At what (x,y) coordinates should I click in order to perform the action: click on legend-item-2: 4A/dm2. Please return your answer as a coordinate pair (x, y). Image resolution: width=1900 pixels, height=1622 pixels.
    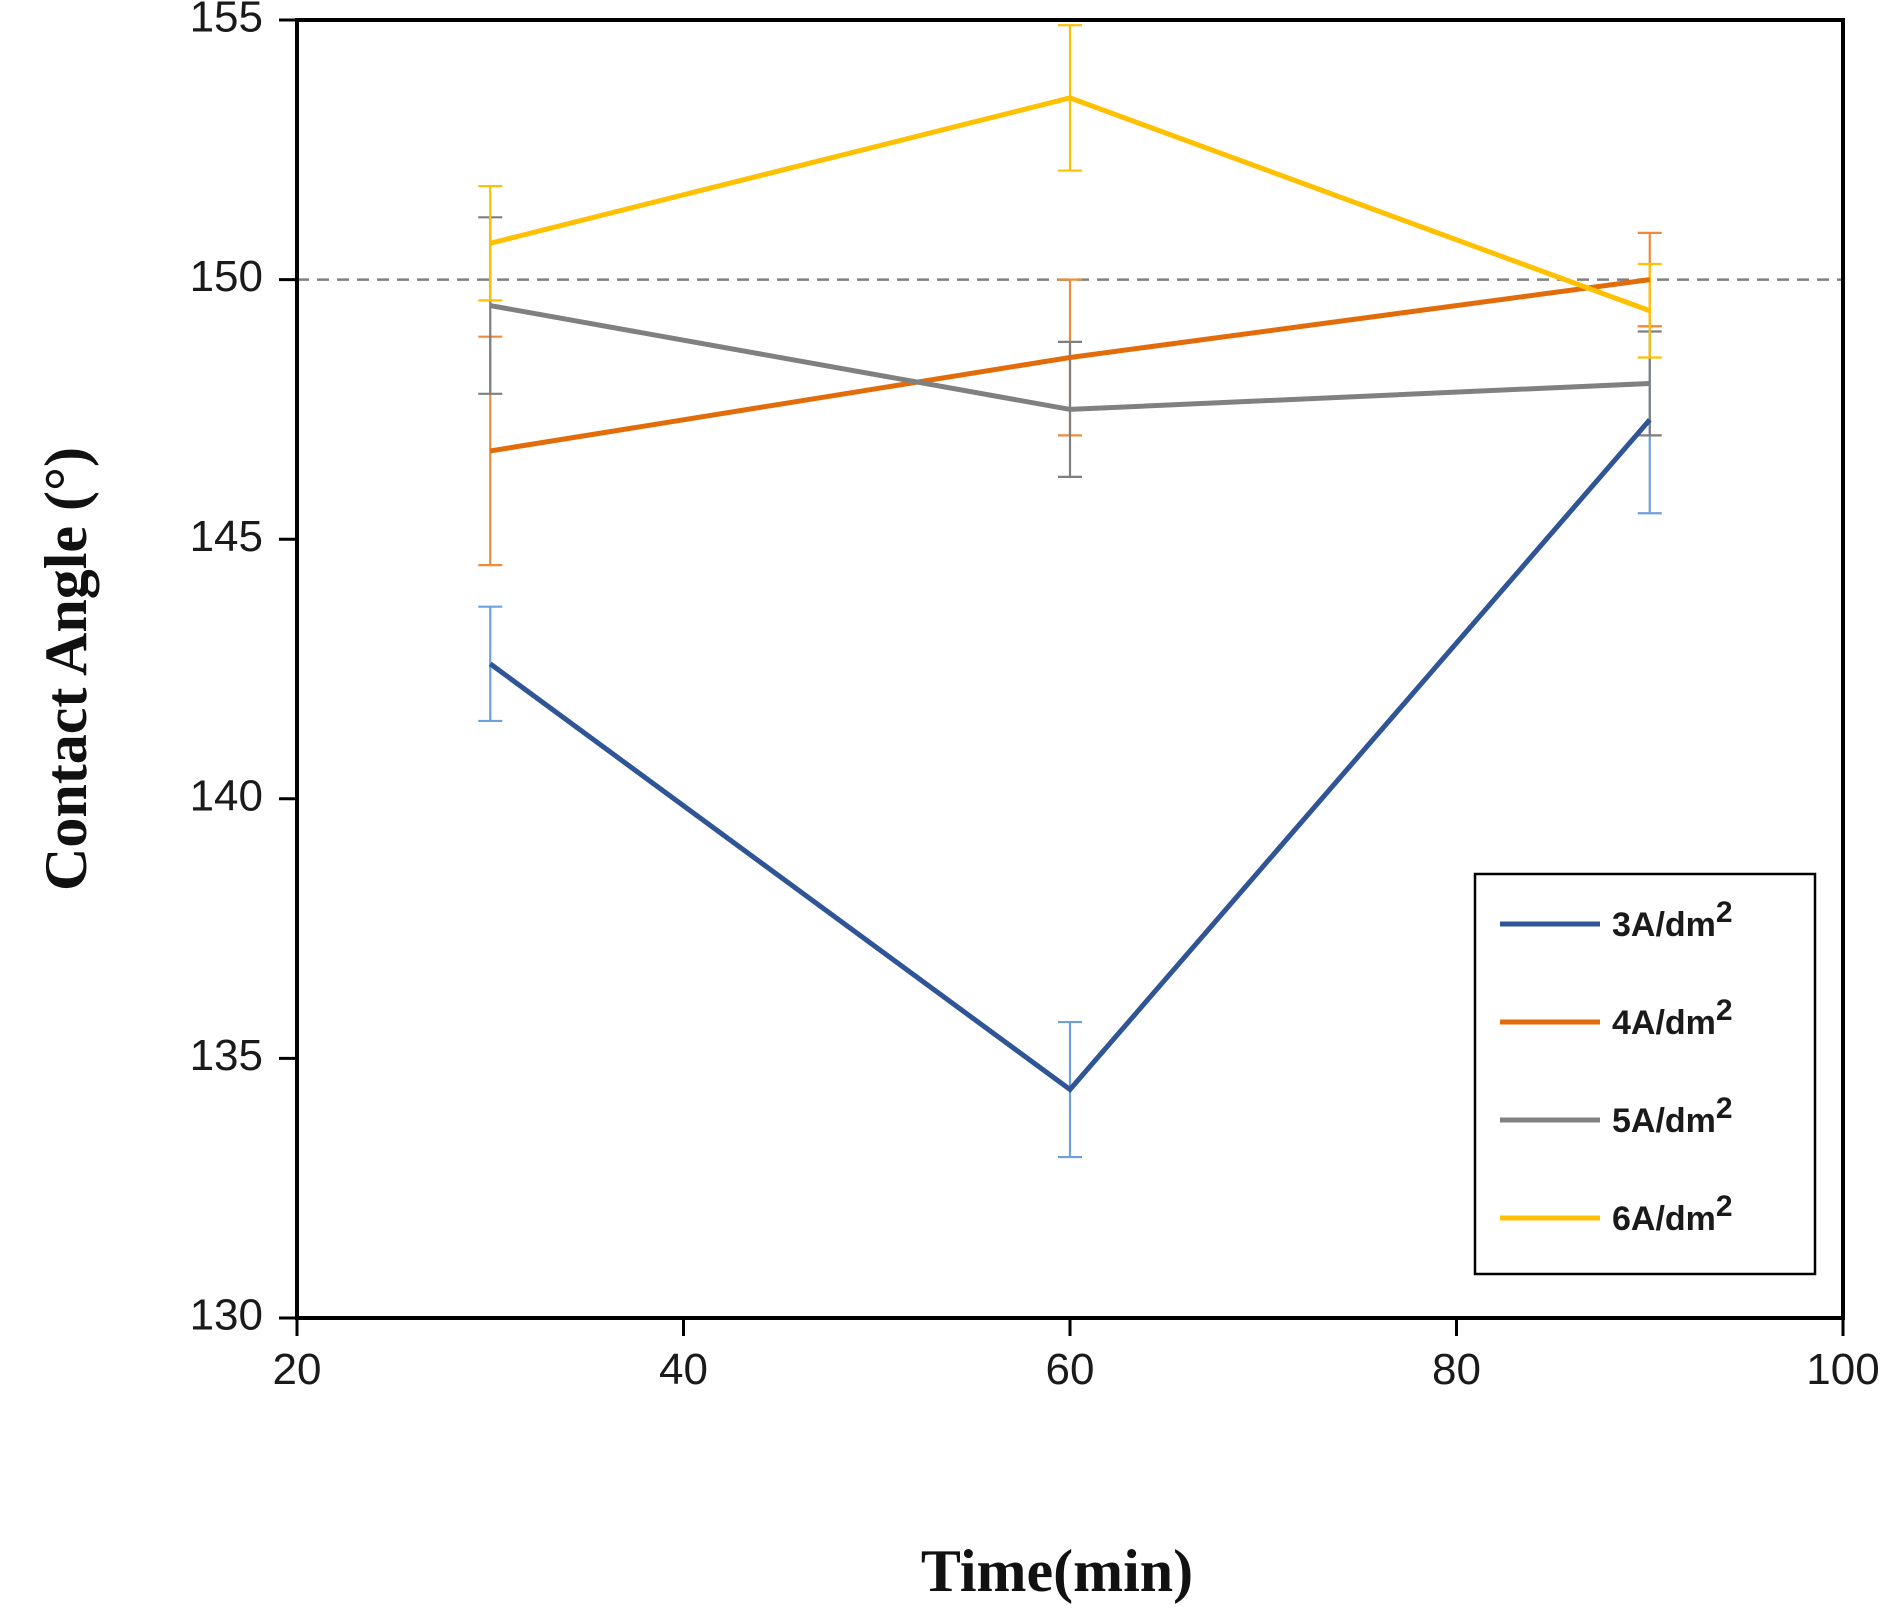
    Looking at the image, I should click on (1616, 1018).